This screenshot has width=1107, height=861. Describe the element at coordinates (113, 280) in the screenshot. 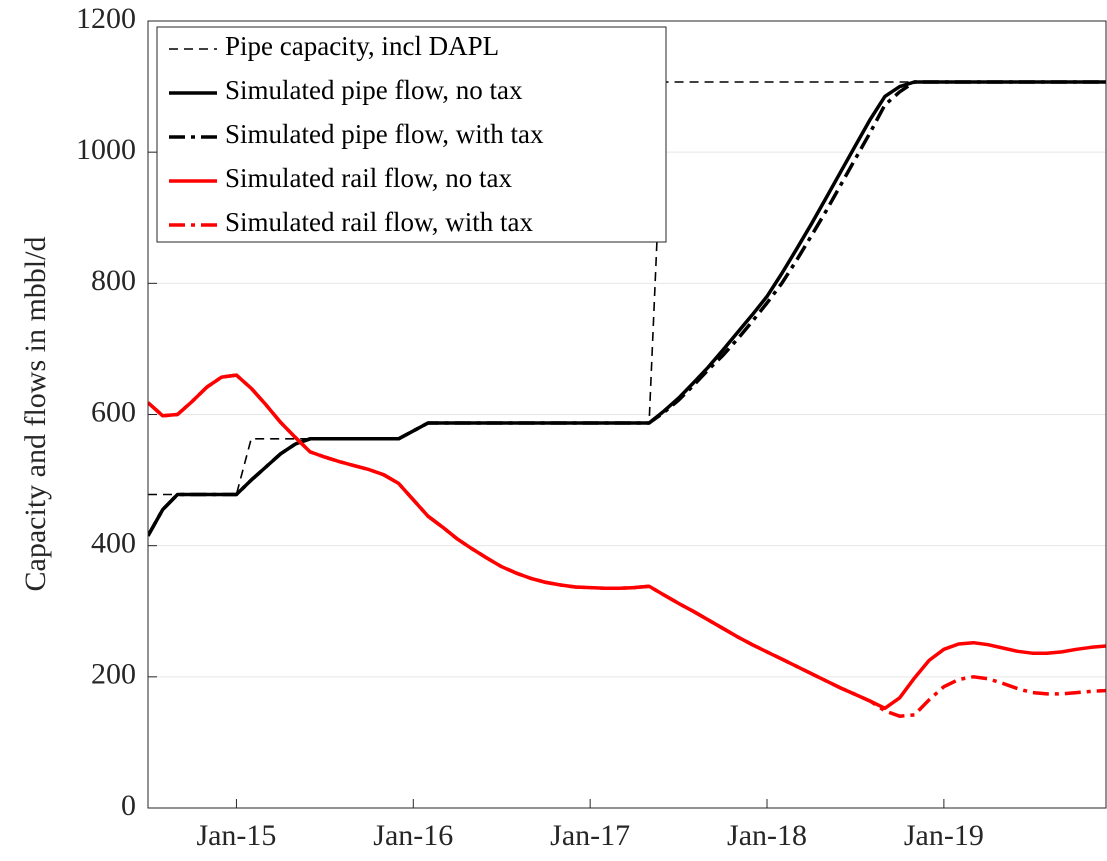

I see `y-tick-label: 800` at that location.